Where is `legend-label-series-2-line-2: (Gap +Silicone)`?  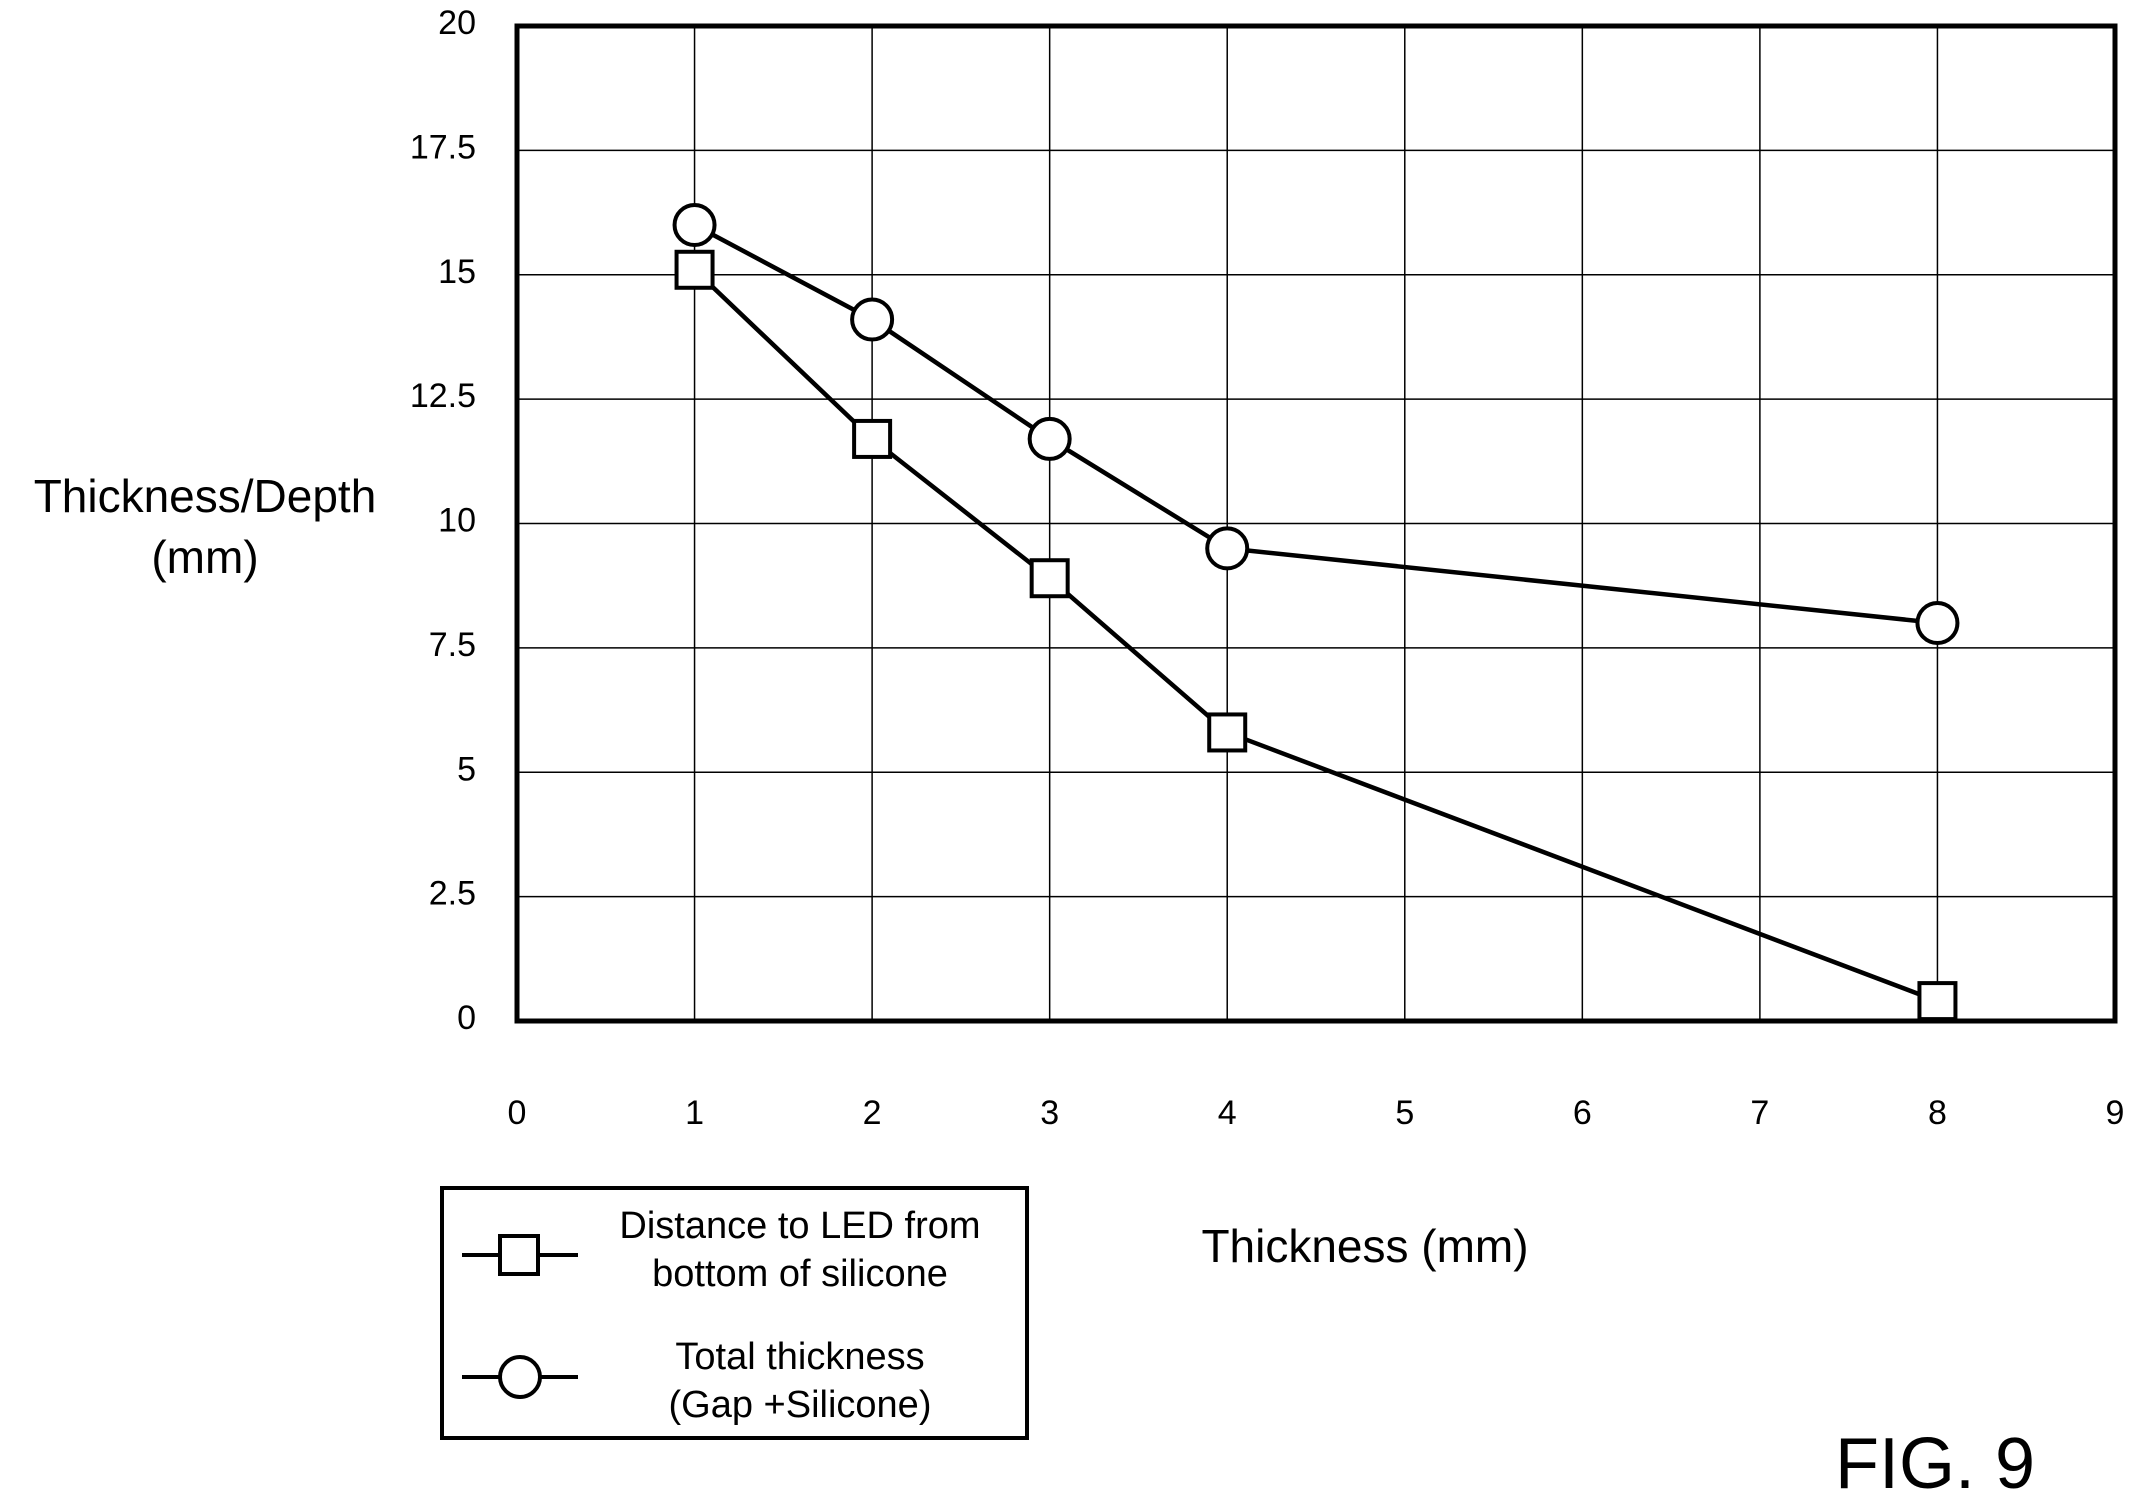
legend-label-series-2-line-2: (Gap +Silicone) is located at coordinates (800, 1405).